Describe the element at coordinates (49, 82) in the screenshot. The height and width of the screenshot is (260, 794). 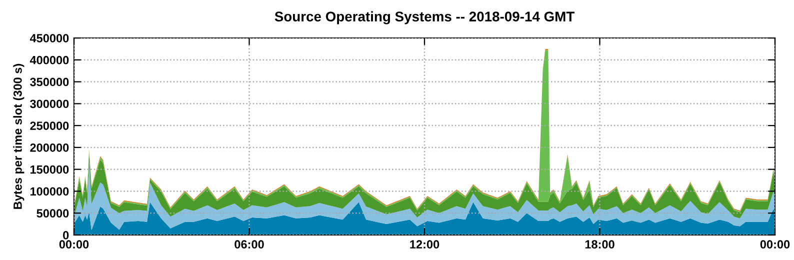
I see `y-tick-label: 350000` at that location.